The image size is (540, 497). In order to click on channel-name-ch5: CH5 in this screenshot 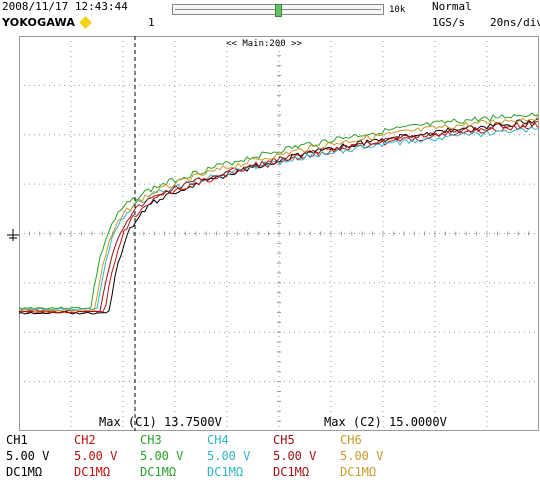, I will do `click(284, 440)`.